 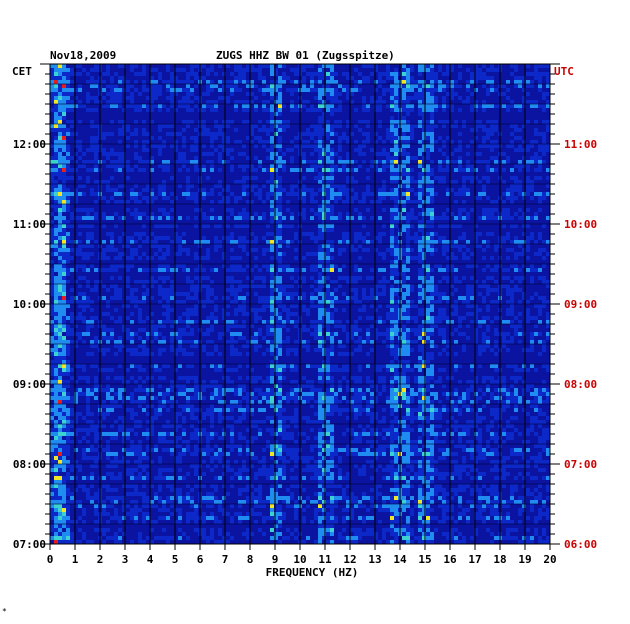 I want to click on x-tick-label: 20, so click(x=549, y=559).